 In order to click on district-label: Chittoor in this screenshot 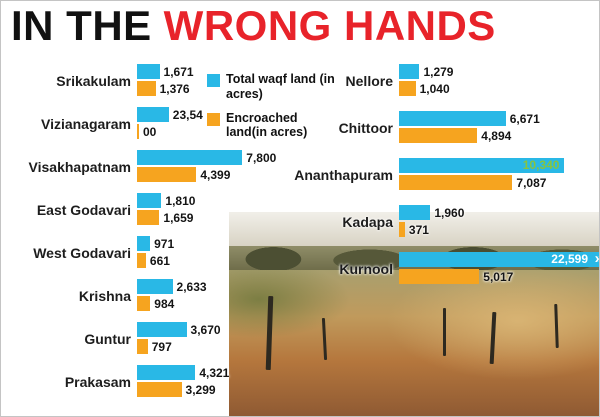, I will do `click(365, 128)`.